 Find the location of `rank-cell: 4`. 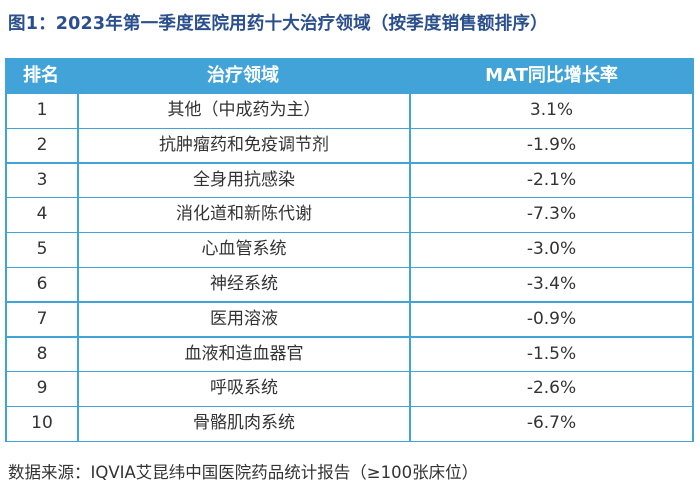

rank-cell: 4 is located at coordinates (42, 215).